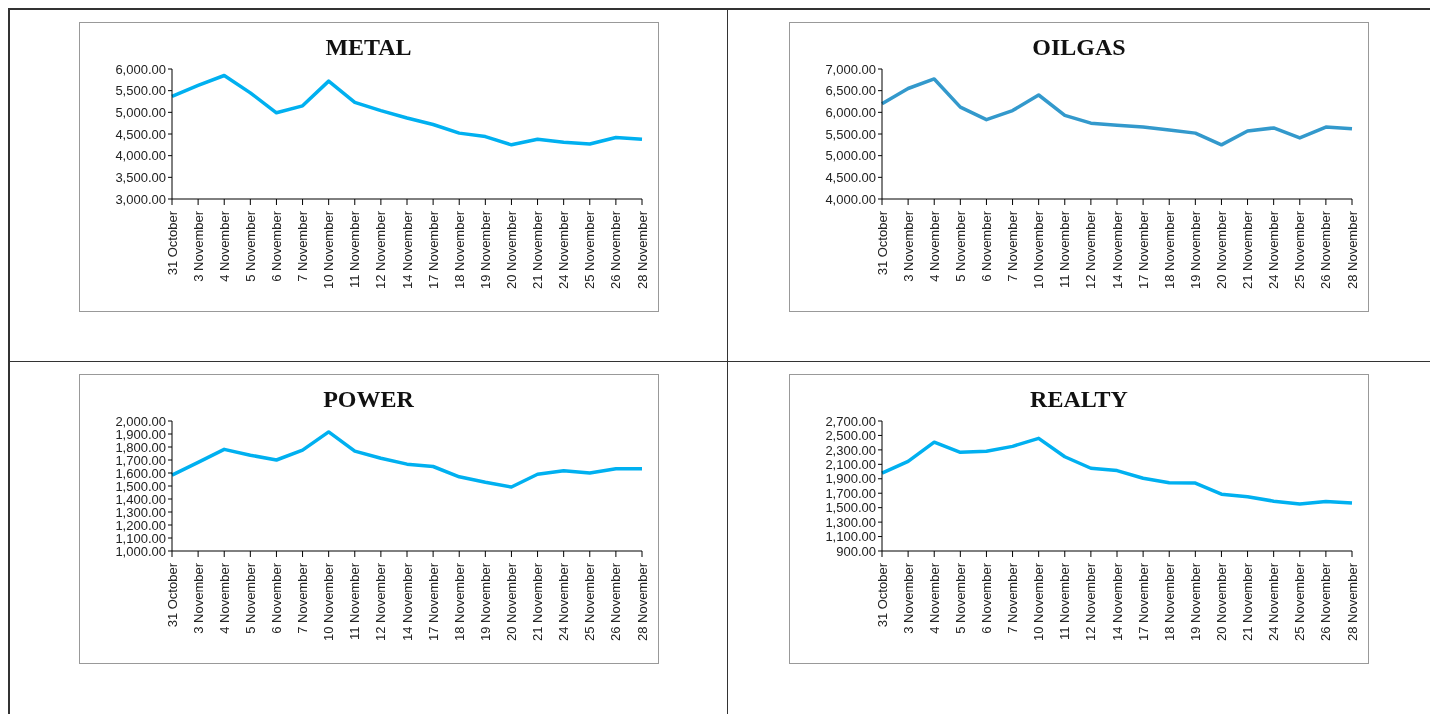  I want to click on y-tick-label: 1,600.00, so click(140, 473).